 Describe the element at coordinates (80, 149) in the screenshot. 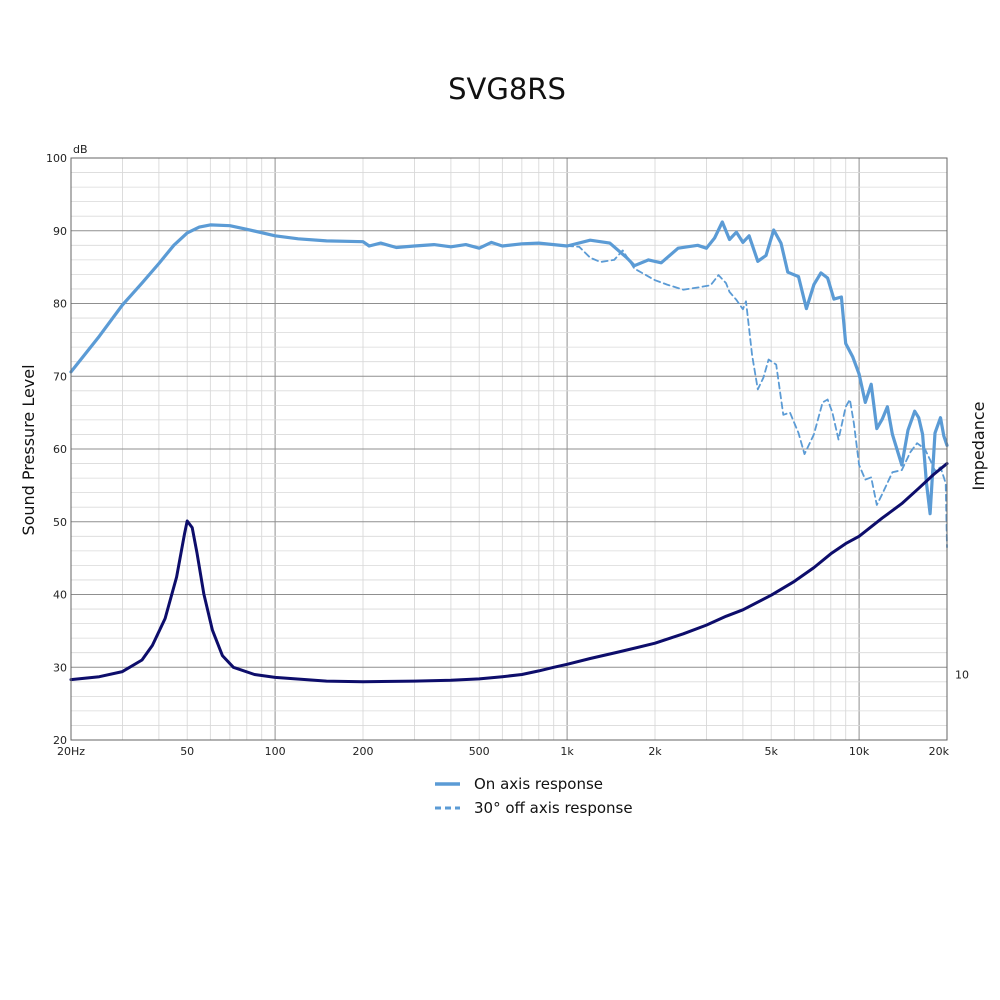

I see `y-unit-label: dB` at that location.